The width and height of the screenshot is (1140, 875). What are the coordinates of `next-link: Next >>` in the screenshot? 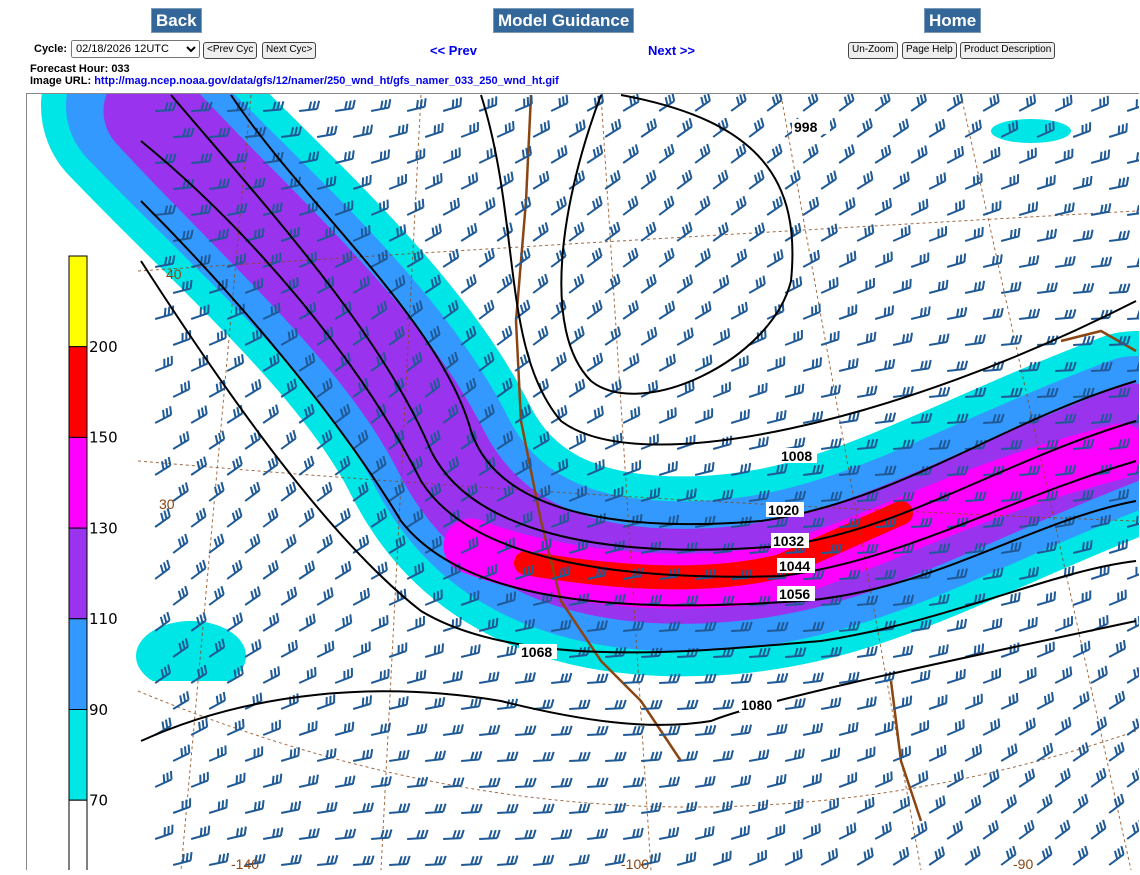 It's located at (671, 50).